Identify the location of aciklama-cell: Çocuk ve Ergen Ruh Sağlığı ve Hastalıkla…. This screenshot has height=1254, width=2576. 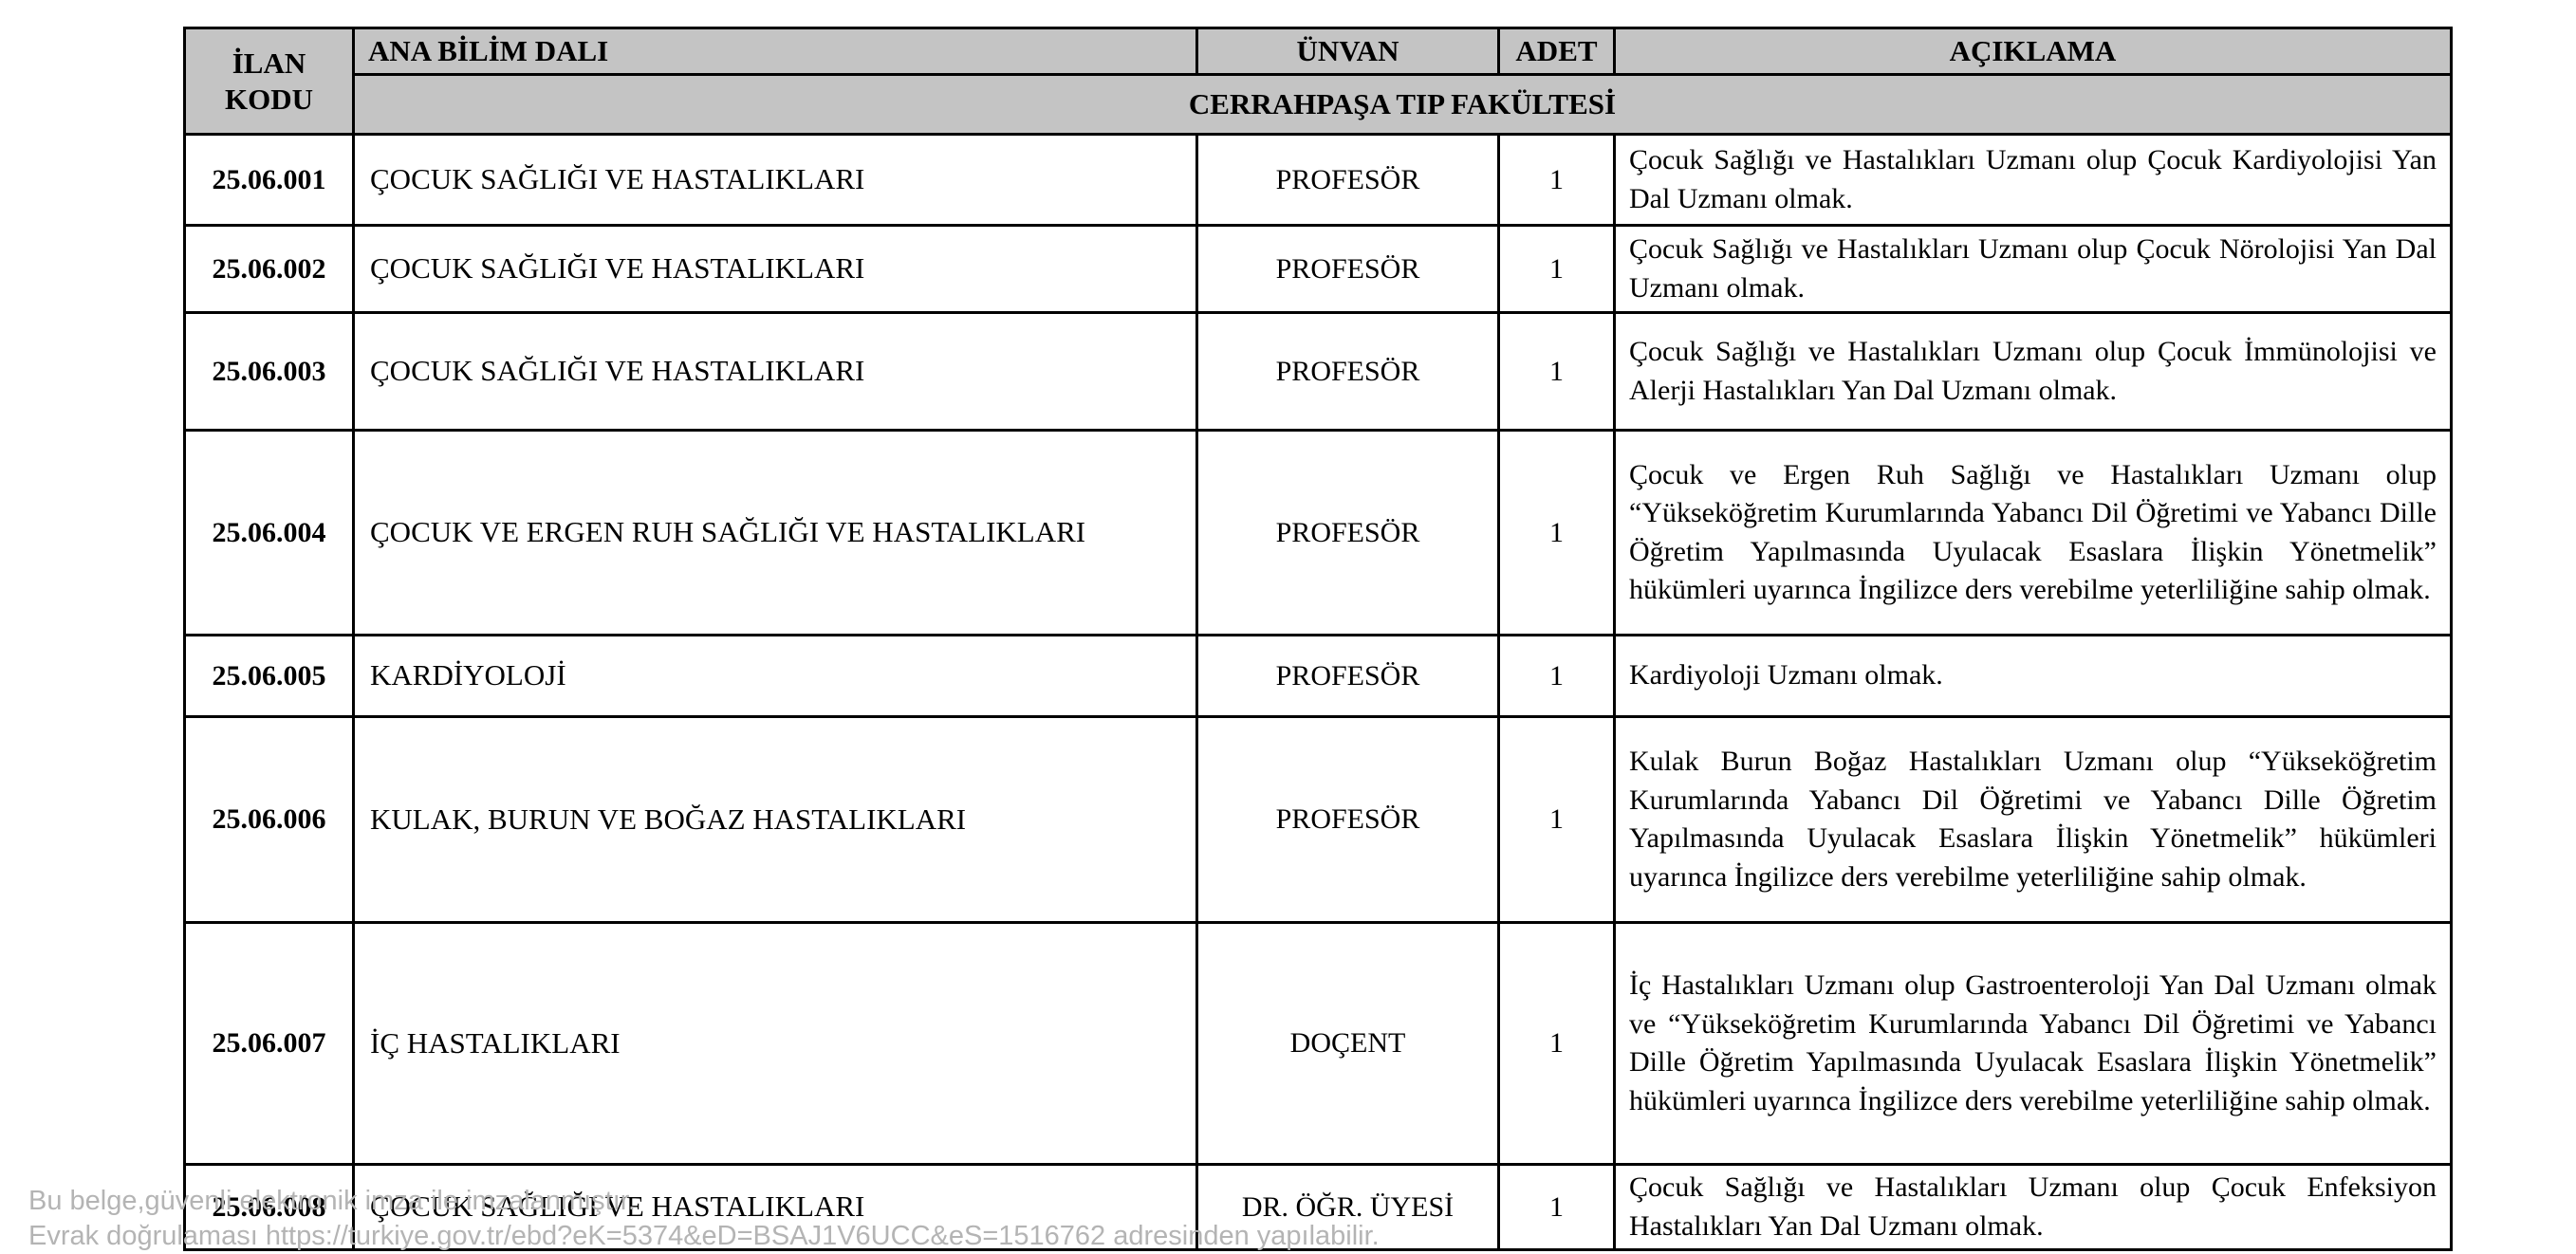
(2033, 532).